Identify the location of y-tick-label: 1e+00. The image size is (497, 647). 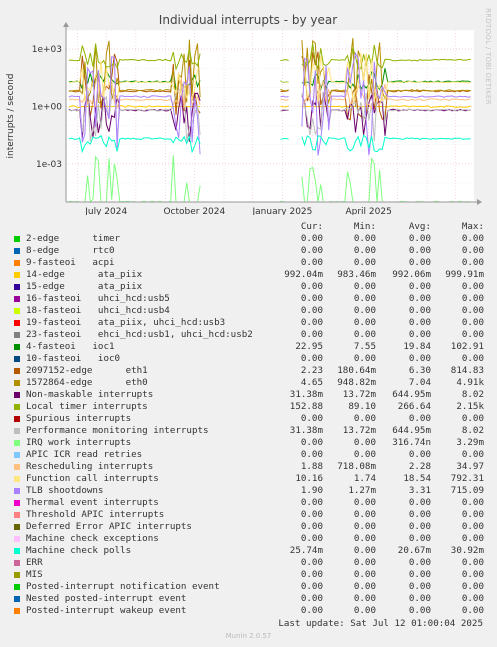
(47, 107).